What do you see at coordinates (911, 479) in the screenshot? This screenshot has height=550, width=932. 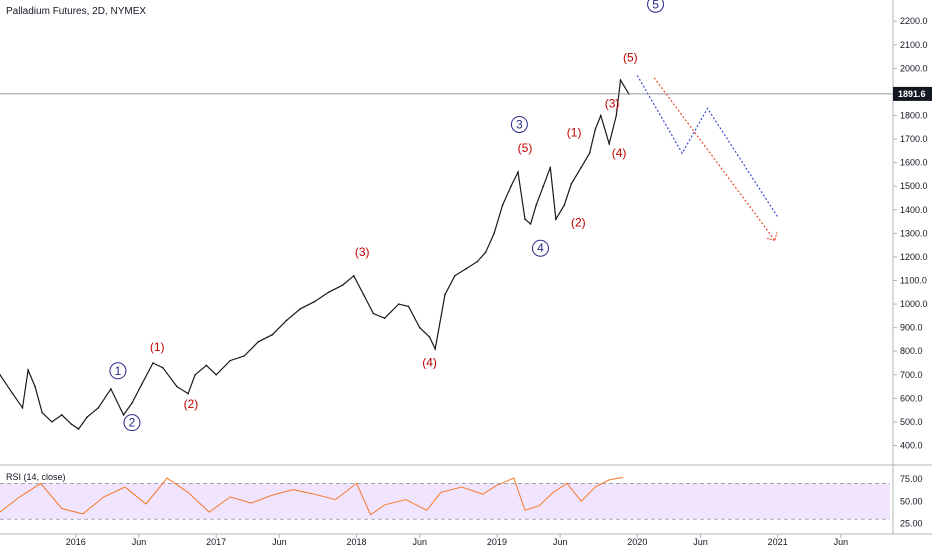 I see `rsi-tick-label: 75.00` at bounding box center [911, 479].